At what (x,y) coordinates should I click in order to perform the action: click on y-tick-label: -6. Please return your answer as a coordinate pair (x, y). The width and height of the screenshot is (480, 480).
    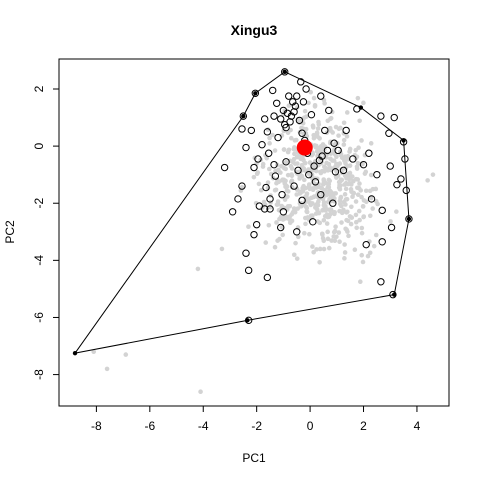
    Looking at the image, I should click on (39, 317).